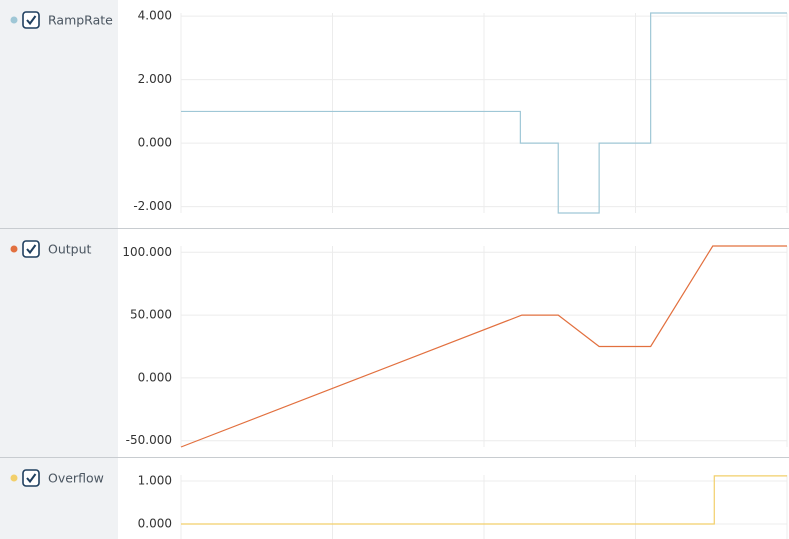 This screenshot has height=539, width=789. What do you see at coordinates (147, 252) in the screenshot?
I see `y-tick-label: 100.000` at bounding box center [147, 252].